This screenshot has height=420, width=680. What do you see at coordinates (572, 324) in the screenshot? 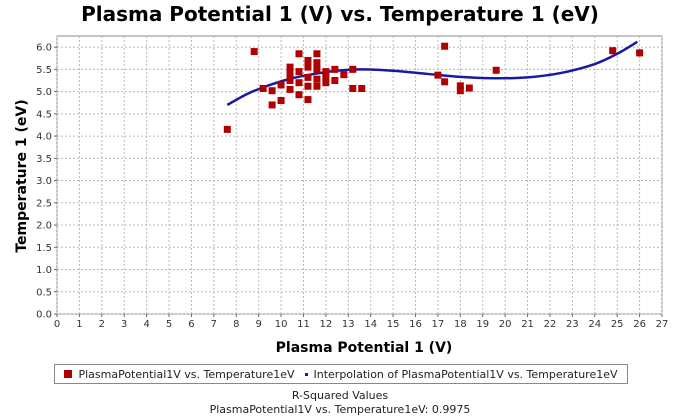
I see `x-tick-label: 23` at bounding box center [572, 324].